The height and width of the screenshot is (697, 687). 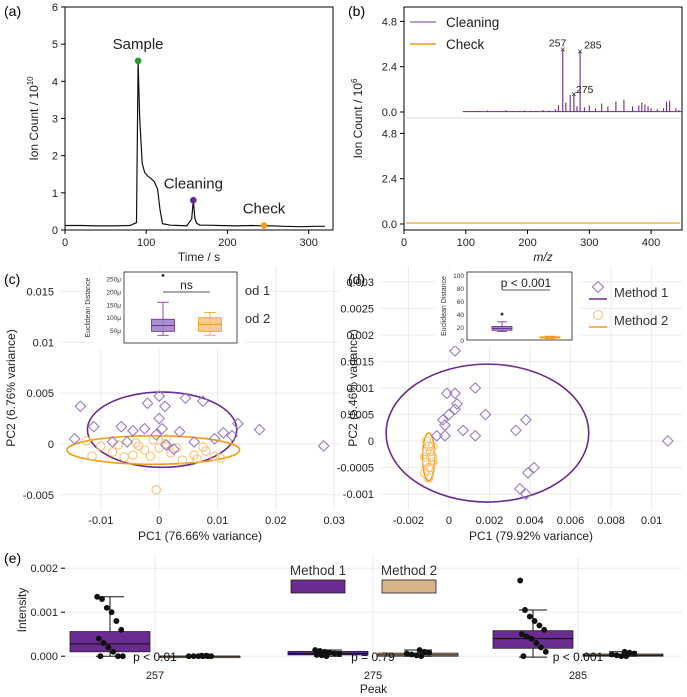 I want to click on x-tick-label-d: 0.006, so click(x=571, y=521).